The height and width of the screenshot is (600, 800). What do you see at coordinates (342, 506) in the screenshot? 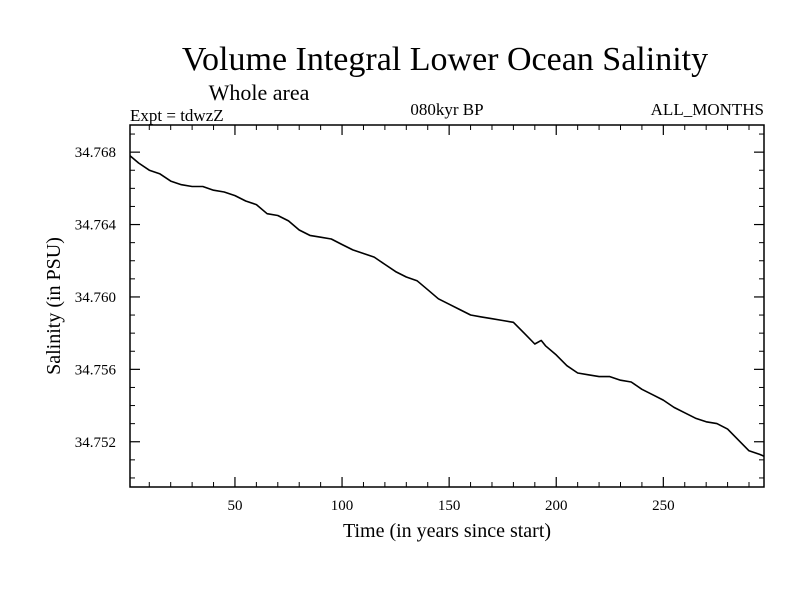
I see `x-tick-label: 100` at bounding box center [342, 506].